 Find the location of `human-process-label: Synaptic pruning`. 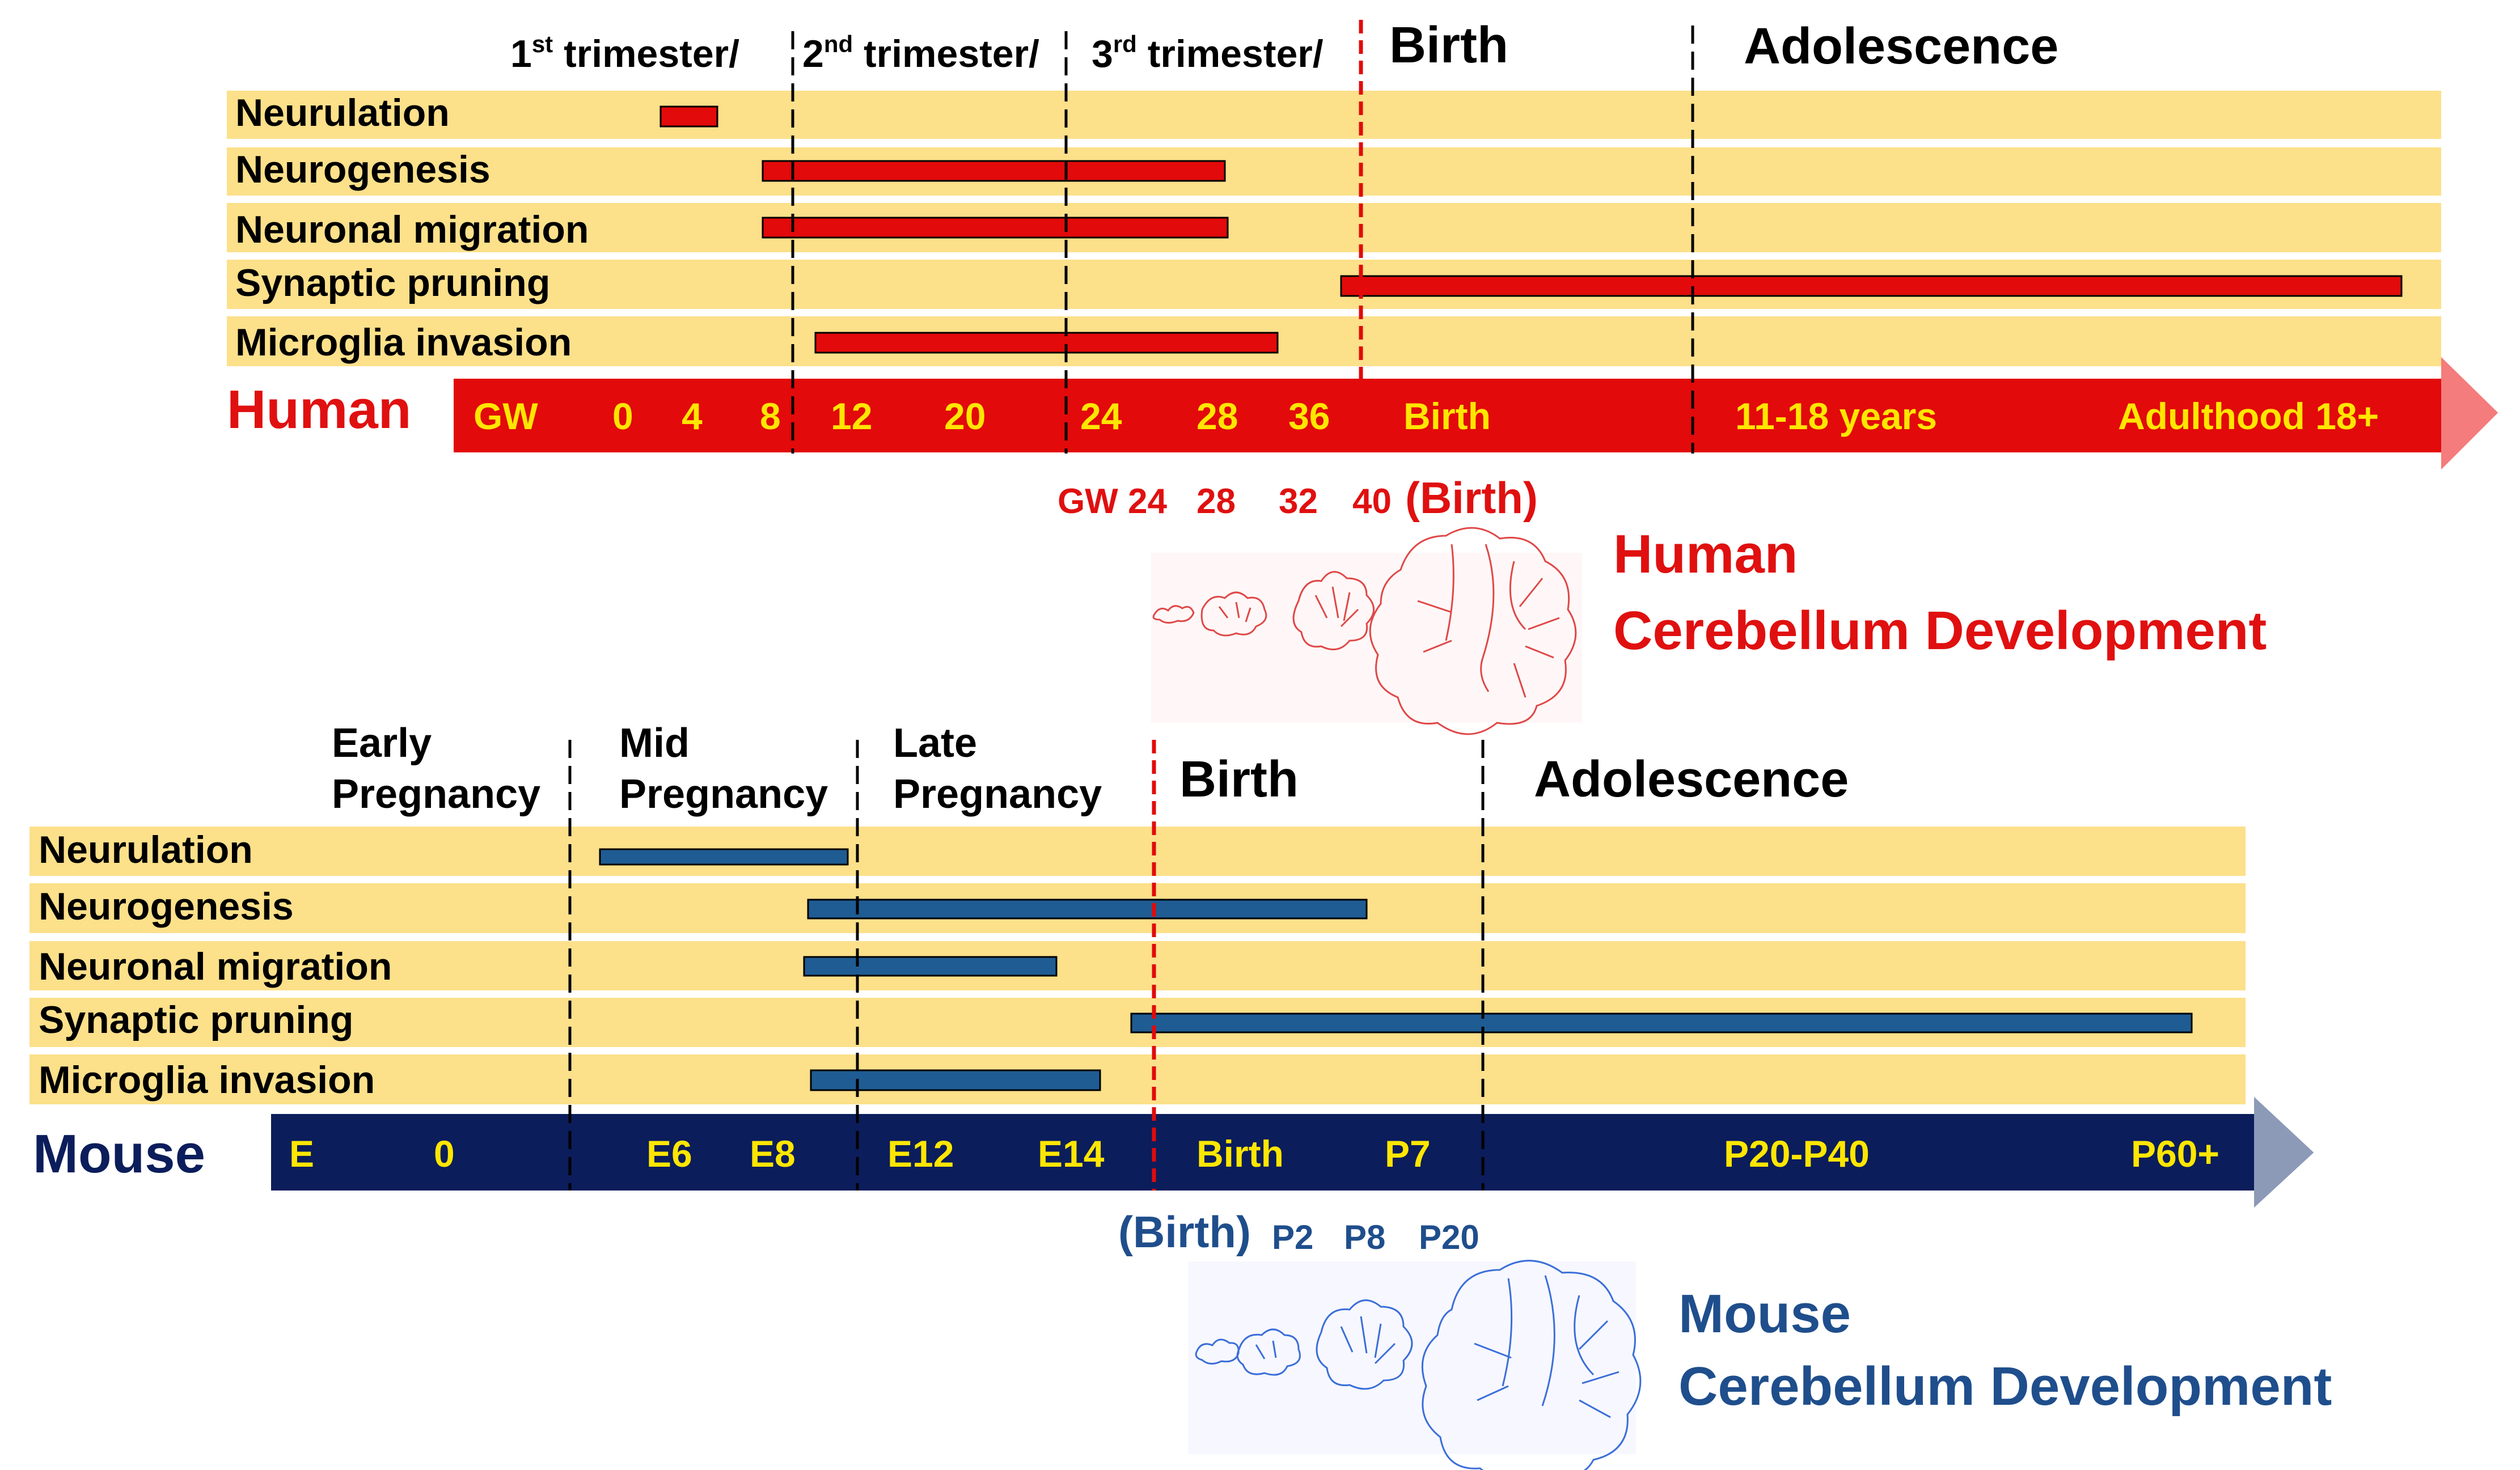

human-process-label: Synaptic pruning is located at coordinates (393, 282).